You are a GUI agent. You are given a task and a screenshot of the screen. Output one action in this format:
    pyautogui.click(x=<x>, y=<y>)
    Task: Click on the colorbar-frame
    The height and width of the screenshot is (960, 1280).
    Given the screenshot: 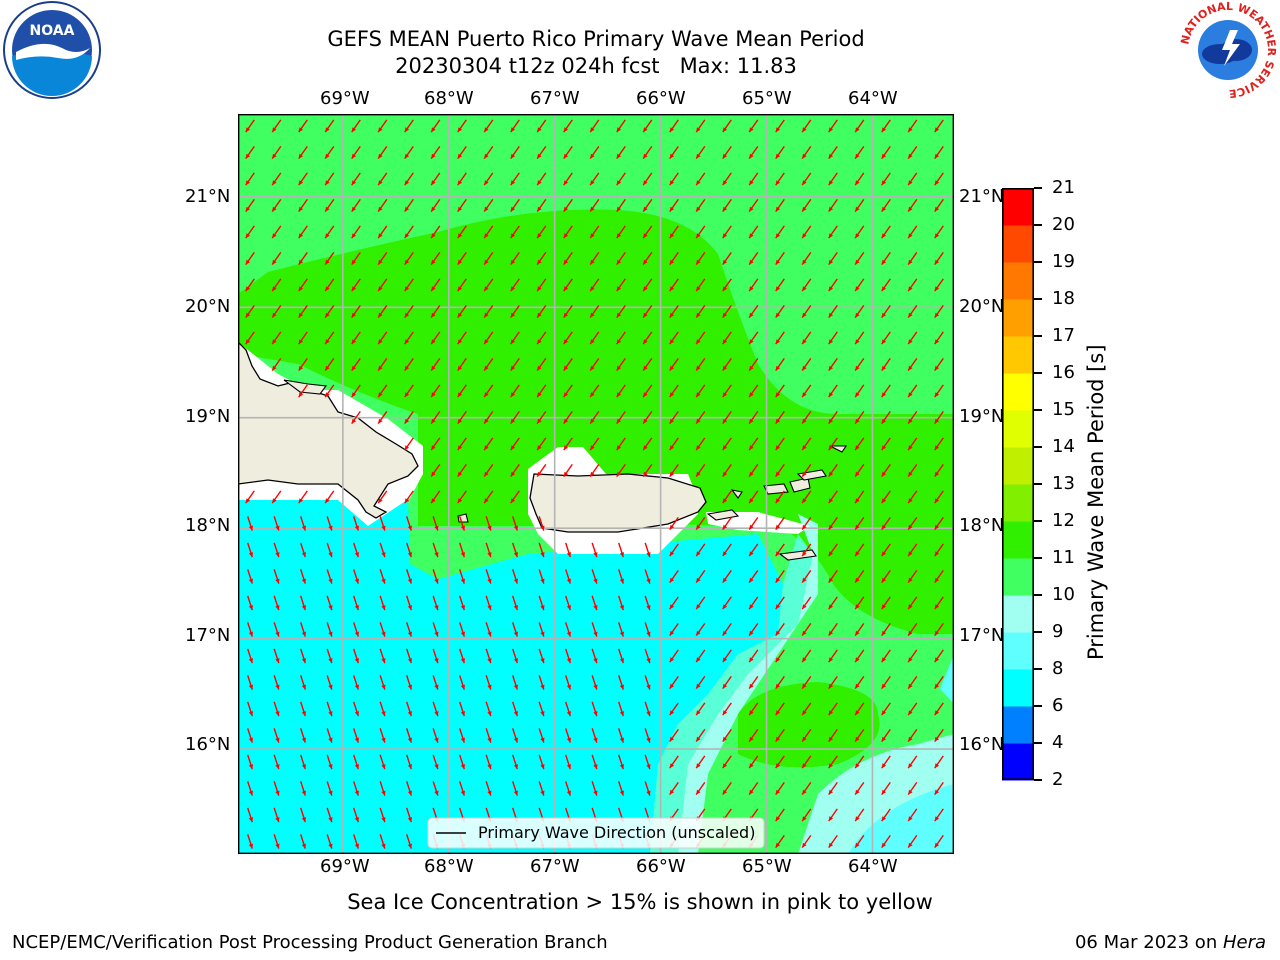 What is the action you would take?
    pyautogui.click(x=1018, y=484)
    